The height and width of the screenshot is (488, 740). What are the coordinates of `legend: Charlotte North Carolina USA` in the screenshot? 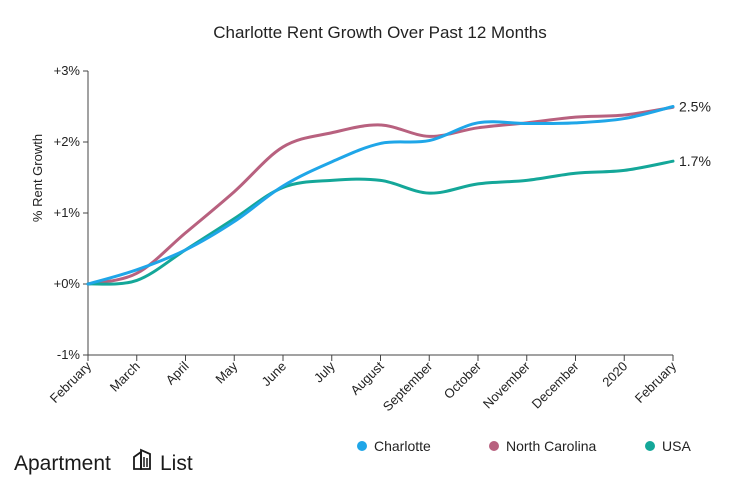 It's located at (524, 446).